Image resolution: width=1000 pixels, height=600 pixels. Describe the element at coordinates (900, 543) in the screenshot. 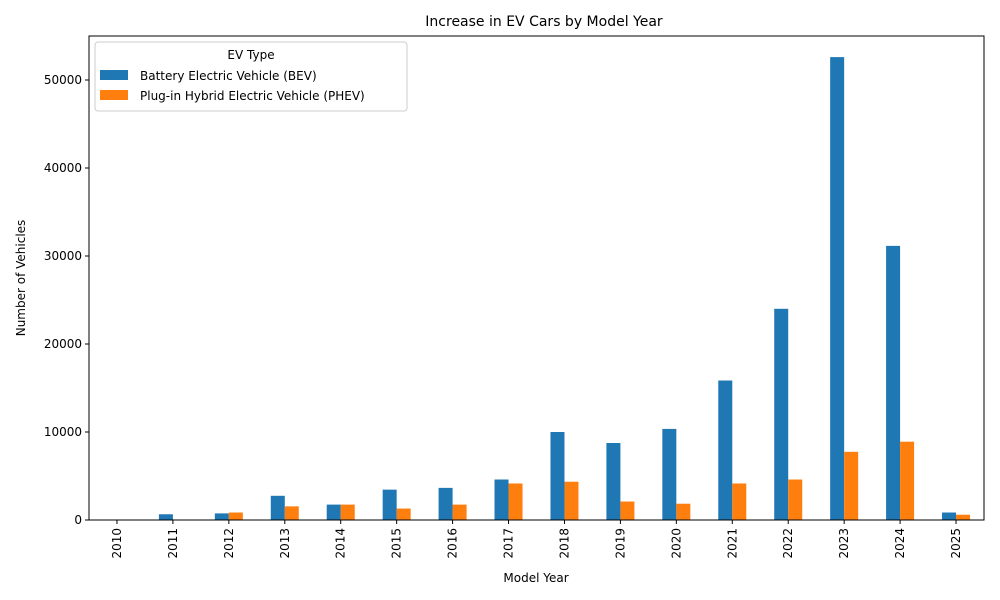

I see `x-tick-label: 2024` at that location.